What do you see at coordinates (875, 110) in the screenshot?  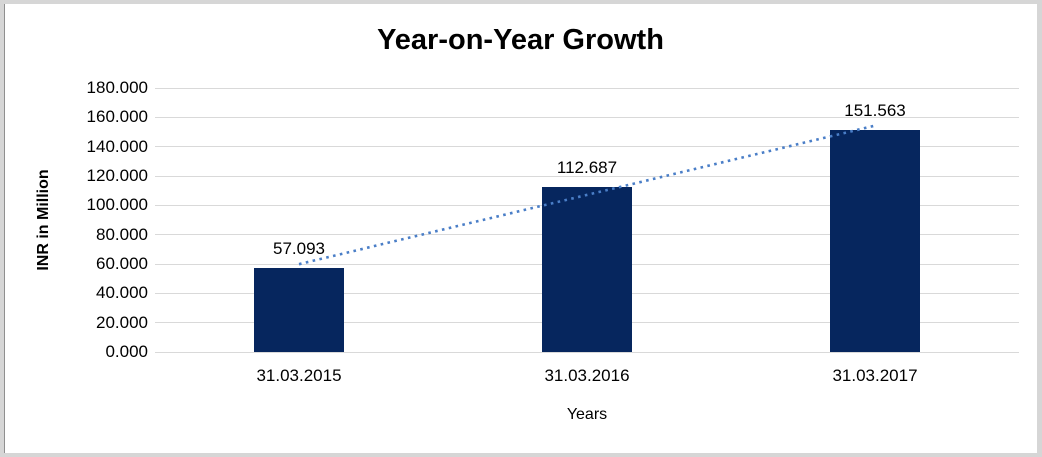 I see `data-label: 151.563` at bounding box center [875, 110].